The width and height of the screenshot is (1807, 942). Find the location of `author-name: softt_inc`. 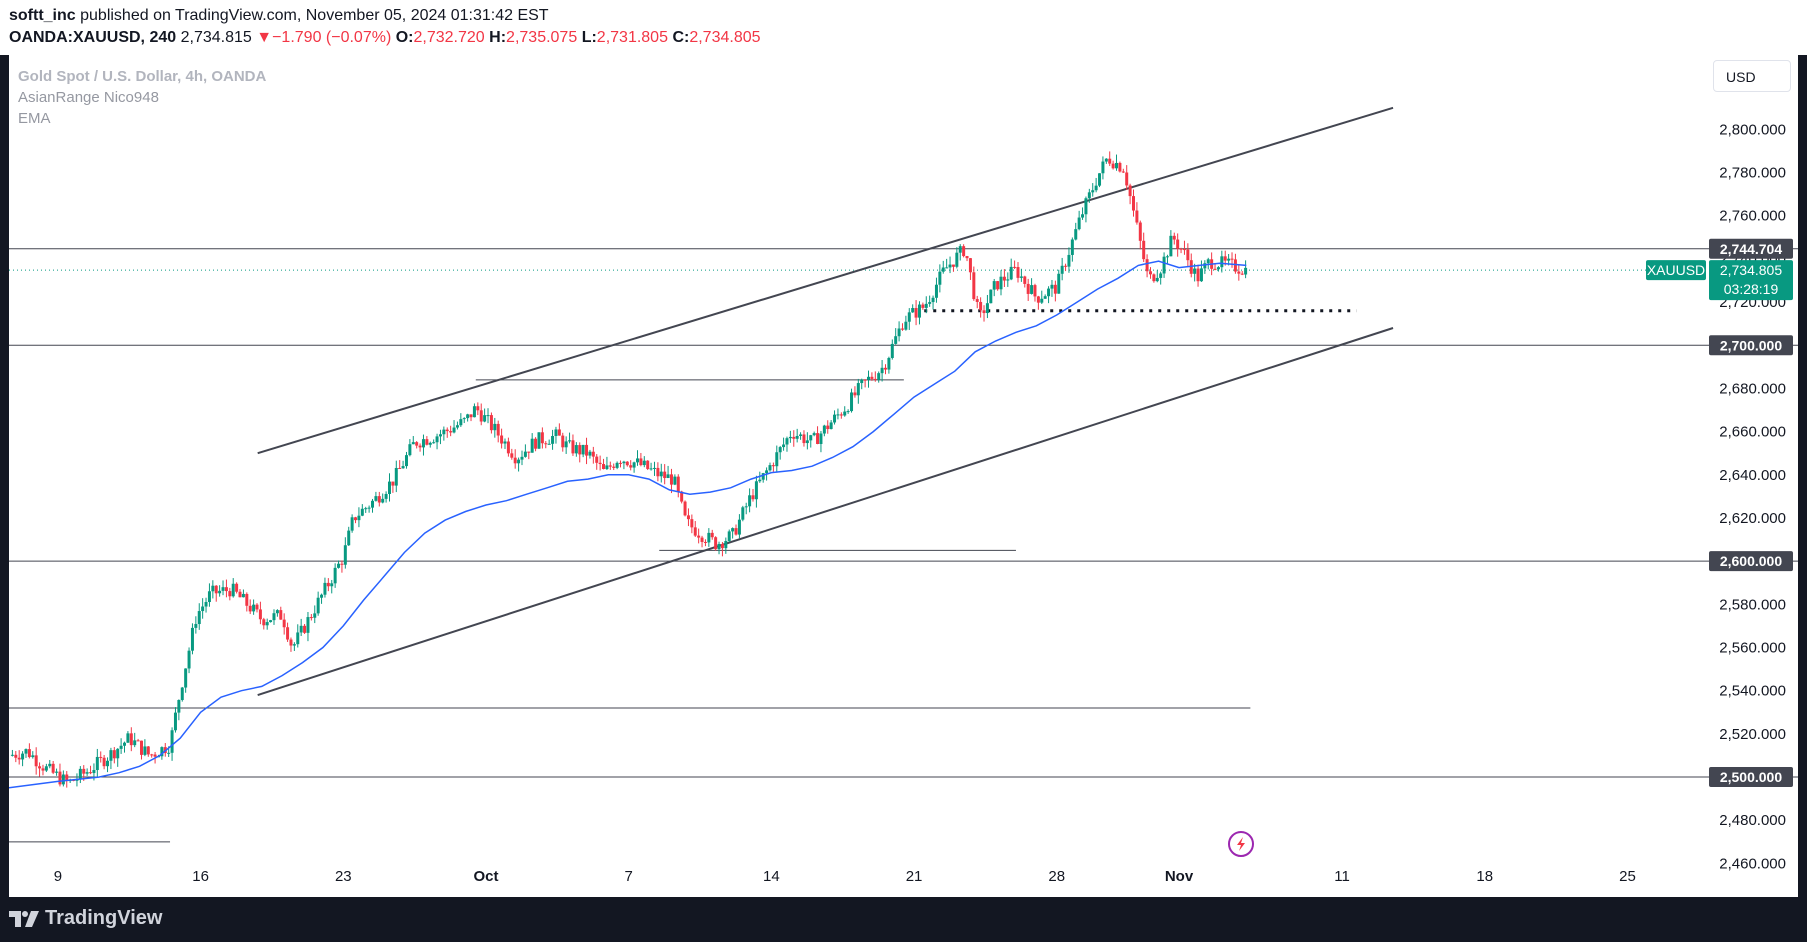

author-name: softt_inc is located at coordinates (42, 15).